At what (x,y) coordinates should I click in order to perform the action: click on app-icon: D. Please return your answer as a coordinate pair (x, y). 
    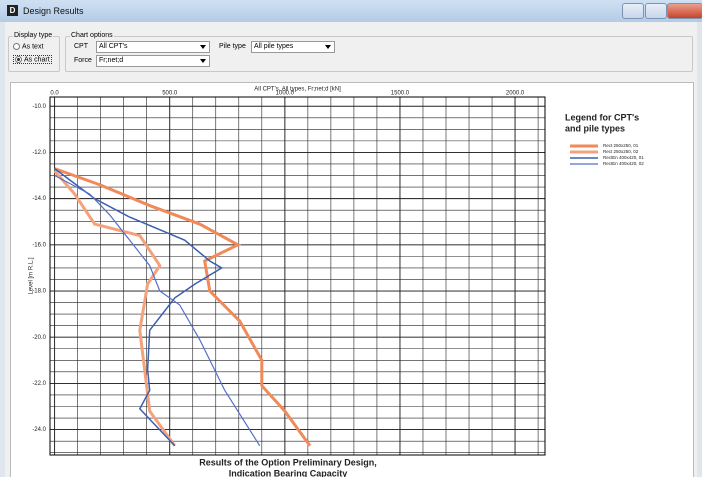
    Looking at the image, I should click on (12, 10).